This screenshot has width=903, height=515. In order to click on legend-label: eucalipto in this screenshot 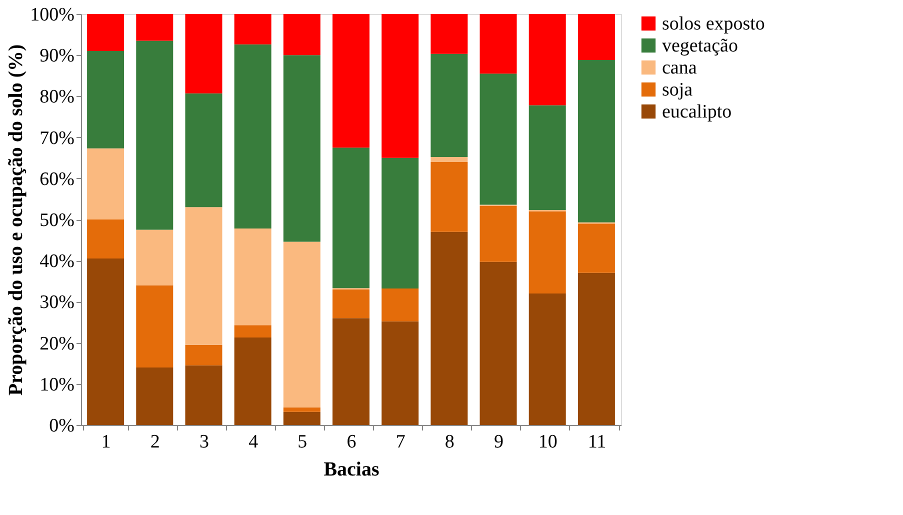, I will do `click(697, 112)`.